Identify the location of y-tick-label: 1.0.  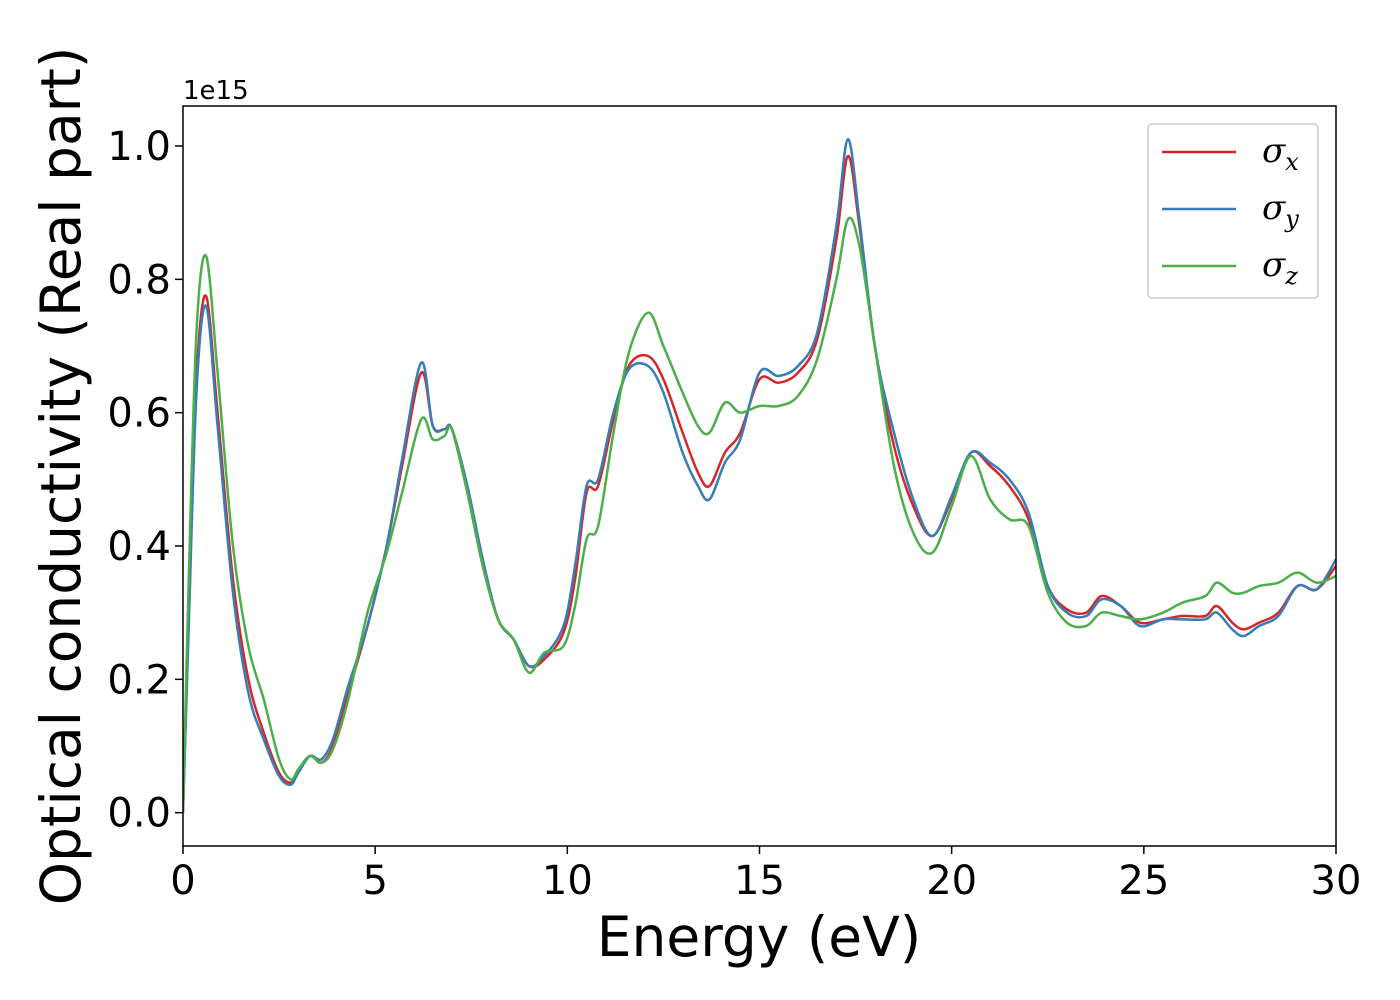
(139, 147).